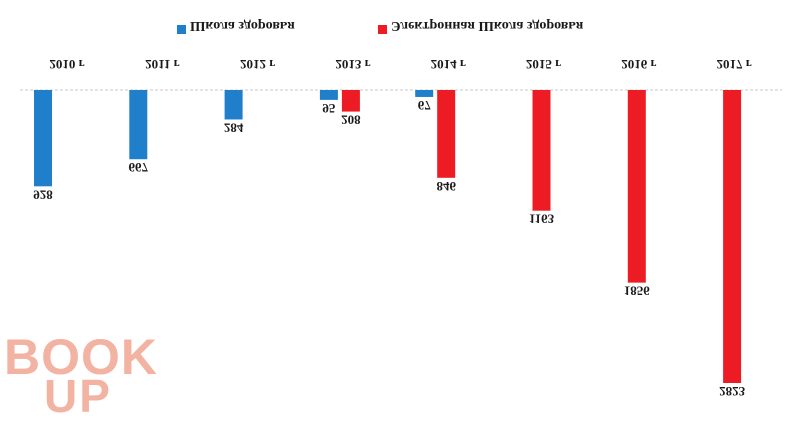 The image size is (797, 423). Describe the element at coordinates (446, 186) in the screenshot. I see `data-label: 846` at that location.